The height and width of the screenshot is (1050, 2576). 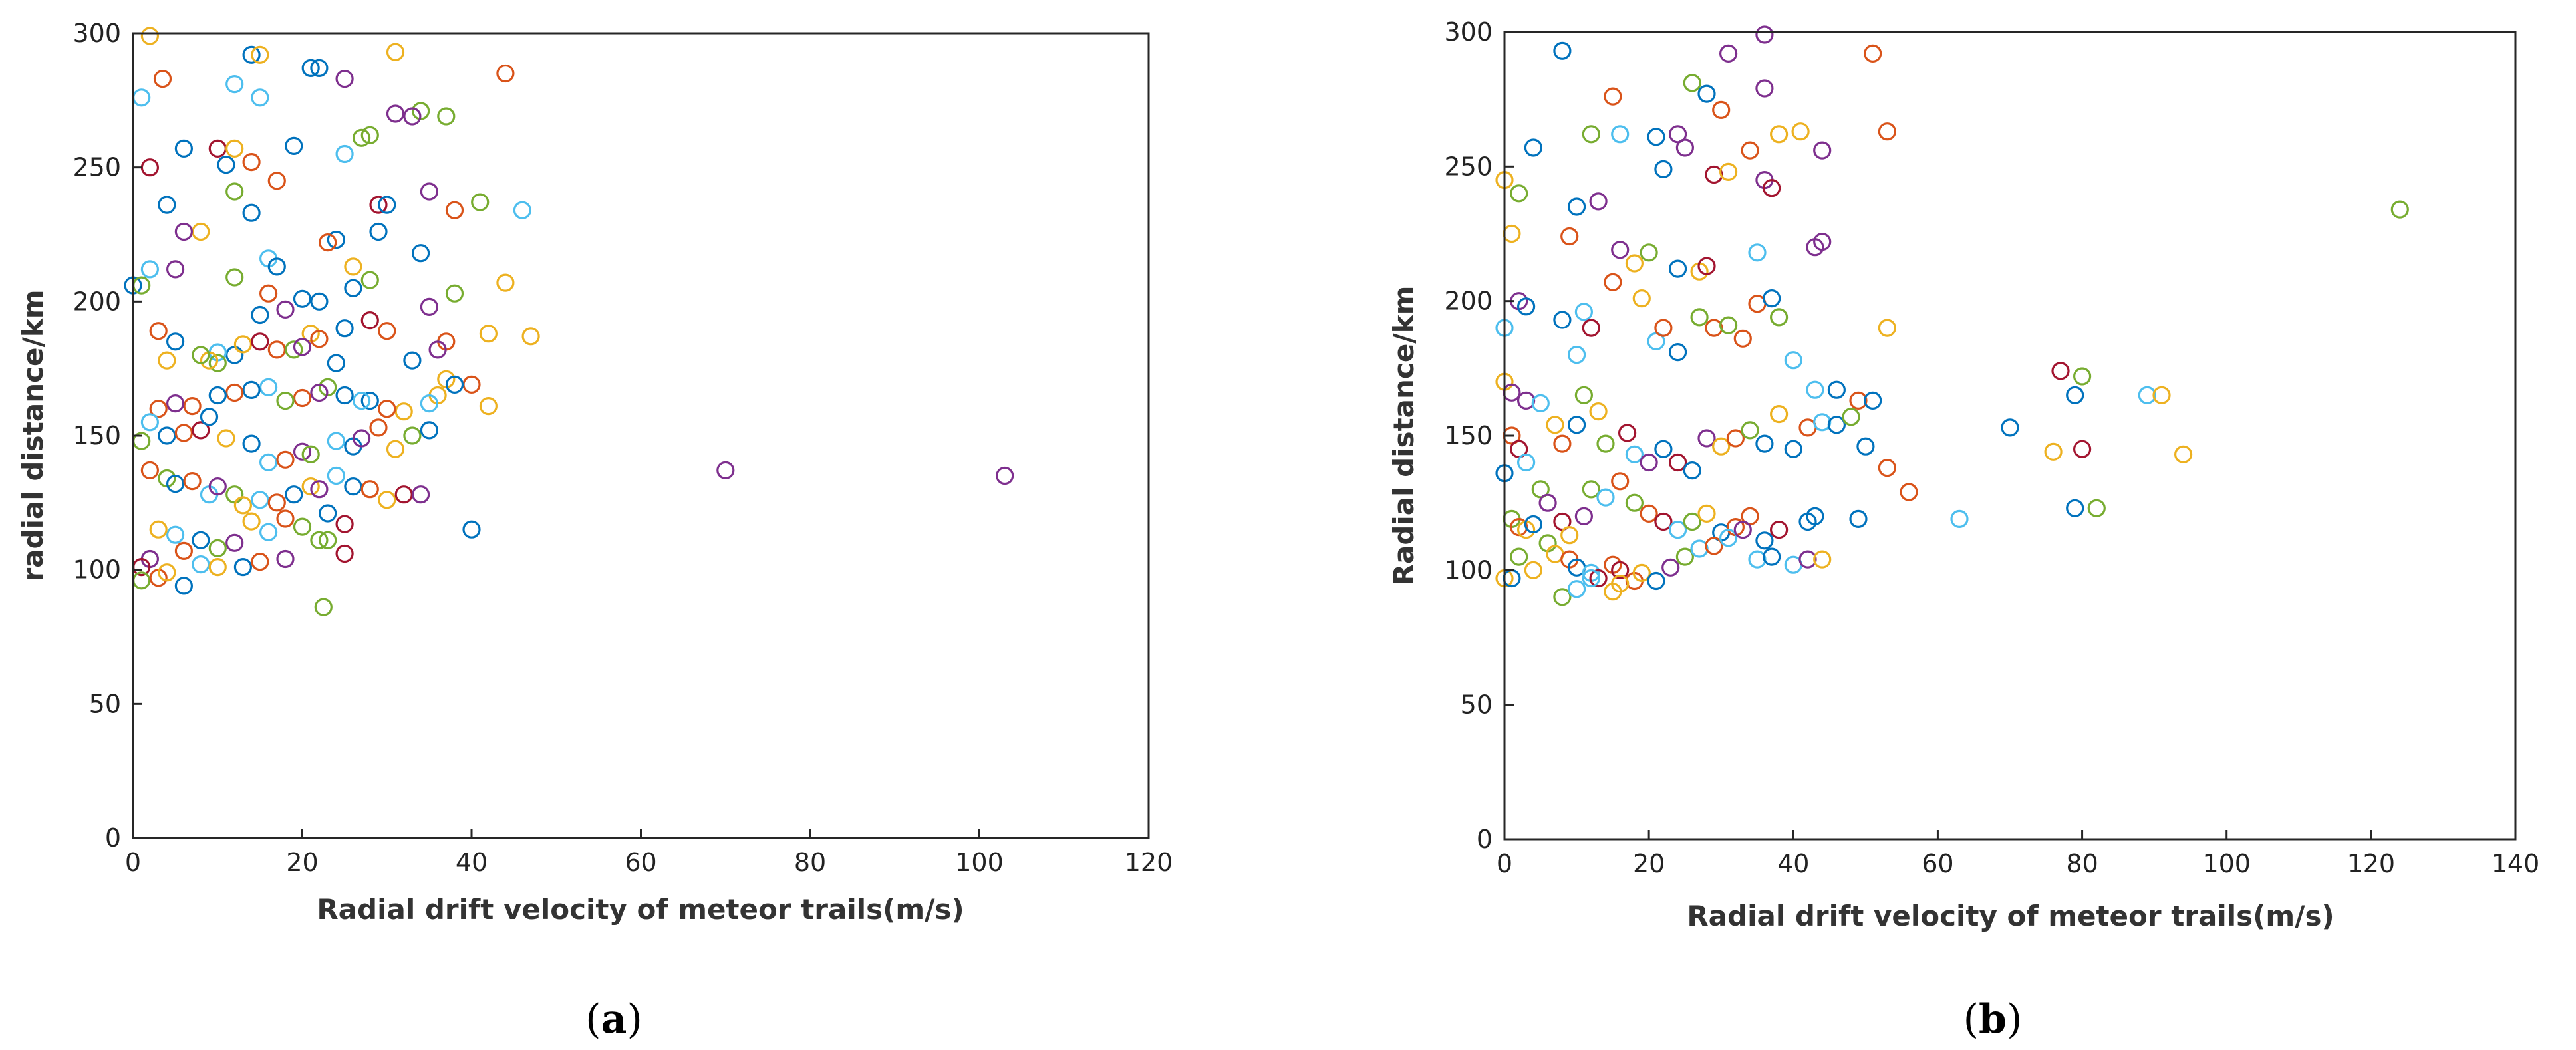 What do you see at coordinates (96, 167) in the screenshot?
I see `panel-a-y-tick-label: 250` at bounding box center [96, 167].